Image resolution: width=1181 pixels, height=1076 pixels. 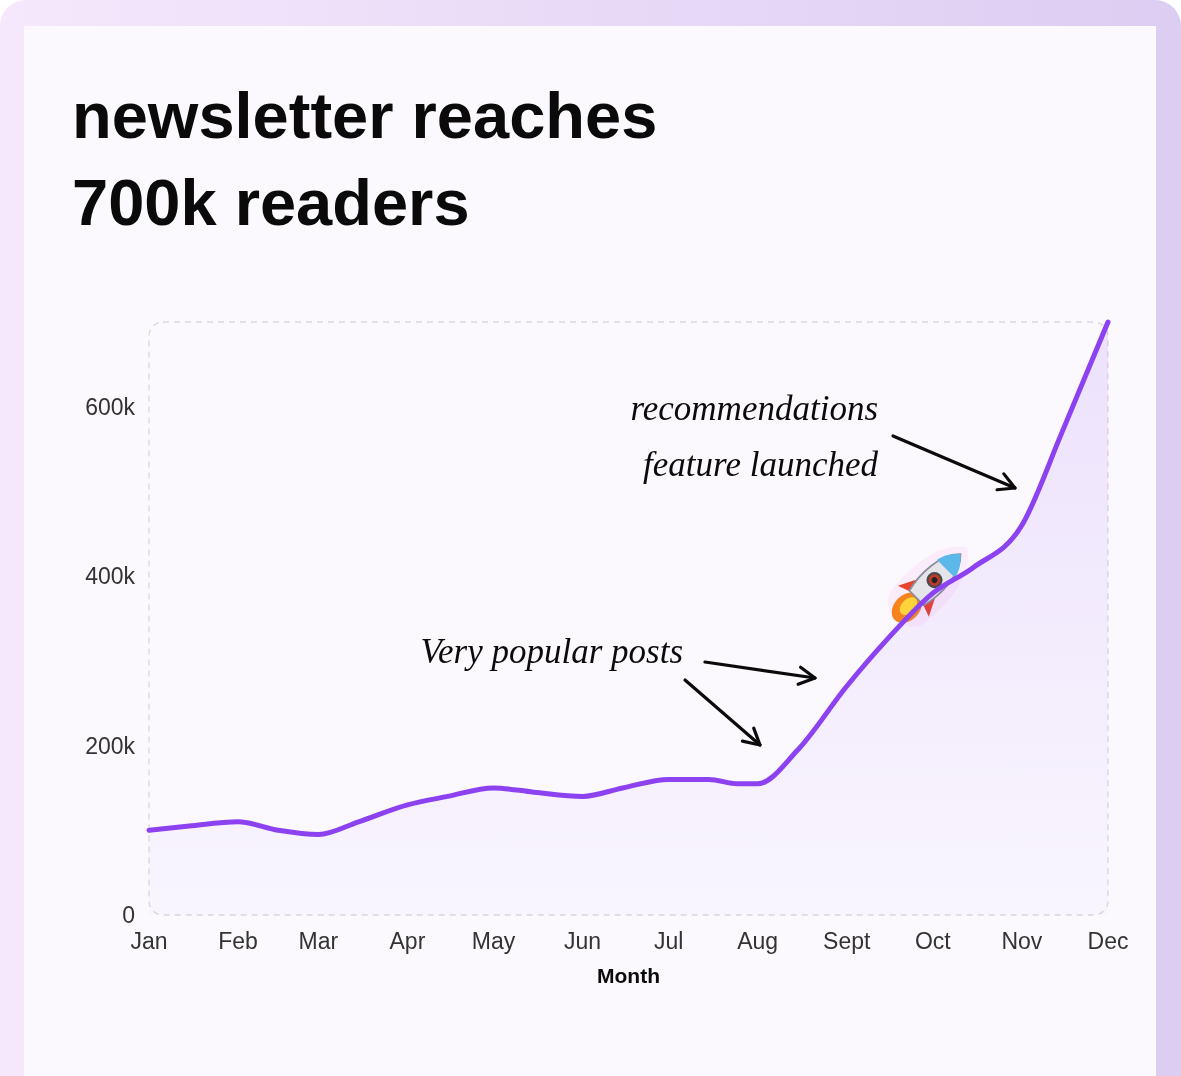 I want to click on x-tick-label: May, so click(x=493, y=941).